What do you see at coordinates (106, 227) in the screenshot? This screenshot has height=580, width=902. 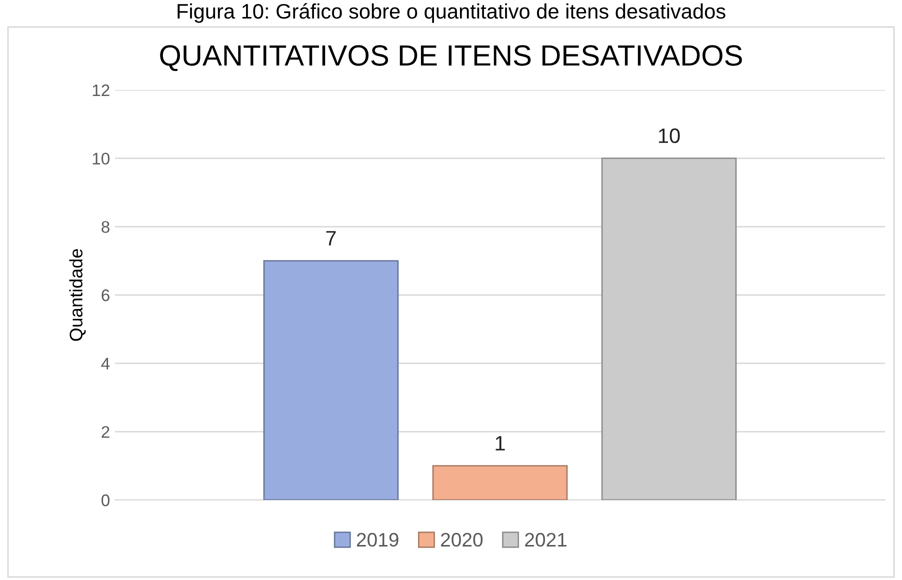 I see `y-tick-label: 8` at bounding box center [106, 227].